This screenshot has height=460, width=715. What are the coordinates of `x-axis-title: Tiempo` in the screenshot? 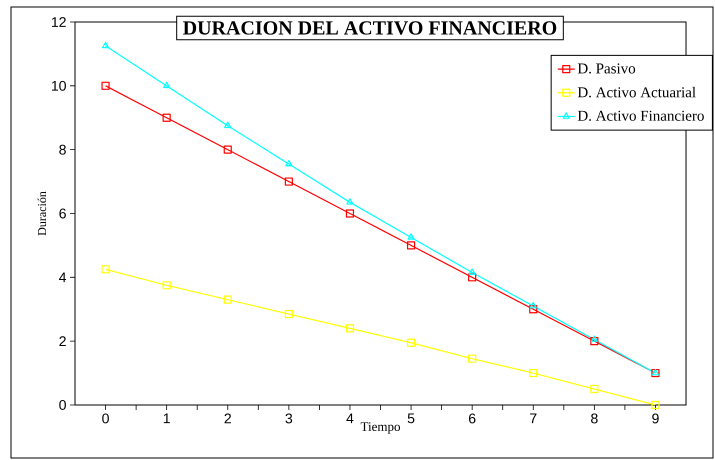 It's located at (380, 428).